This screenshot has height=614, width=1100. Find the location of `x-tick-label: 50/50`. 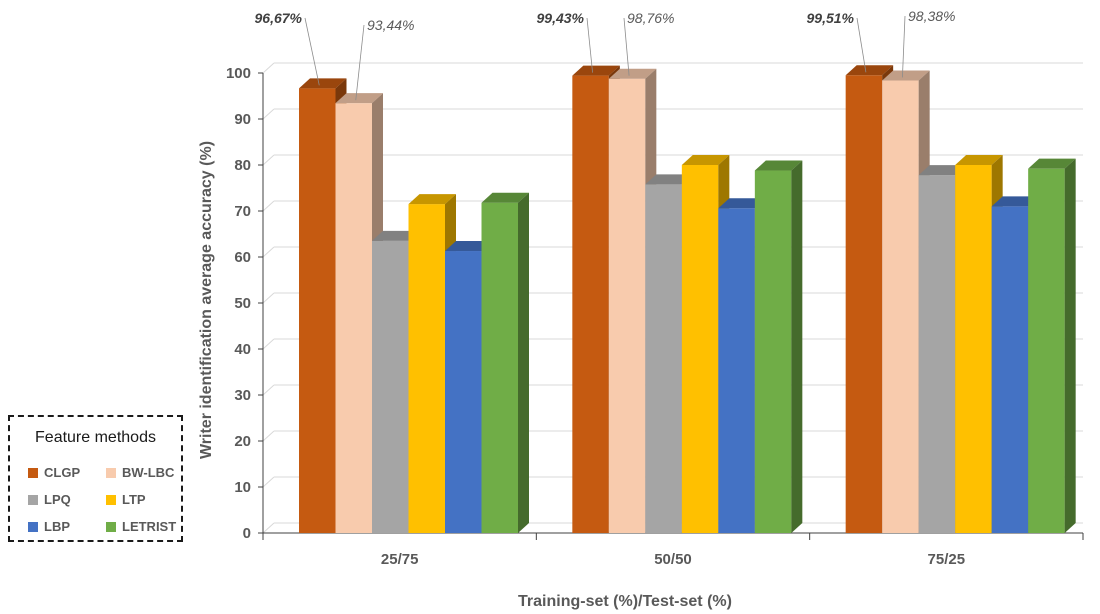

x-tick-label: 50/50 is located at coordinates (673, 559).